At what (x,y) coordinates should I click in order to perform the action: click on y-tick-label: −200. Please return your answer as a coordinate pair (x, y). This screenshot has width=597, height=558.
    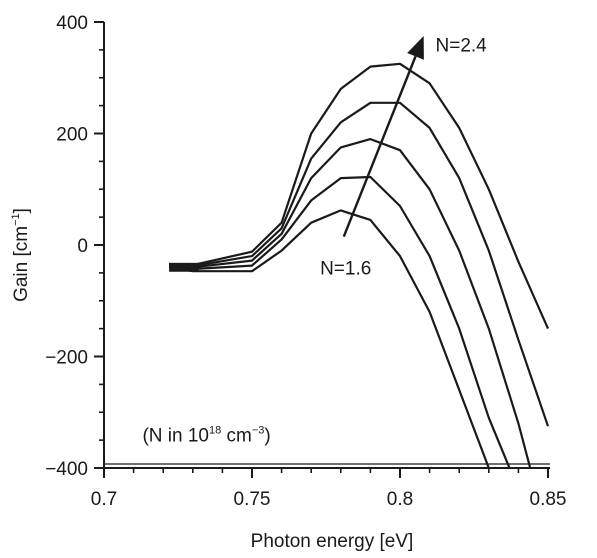
    Looking at the image, I should click on (66, 358).